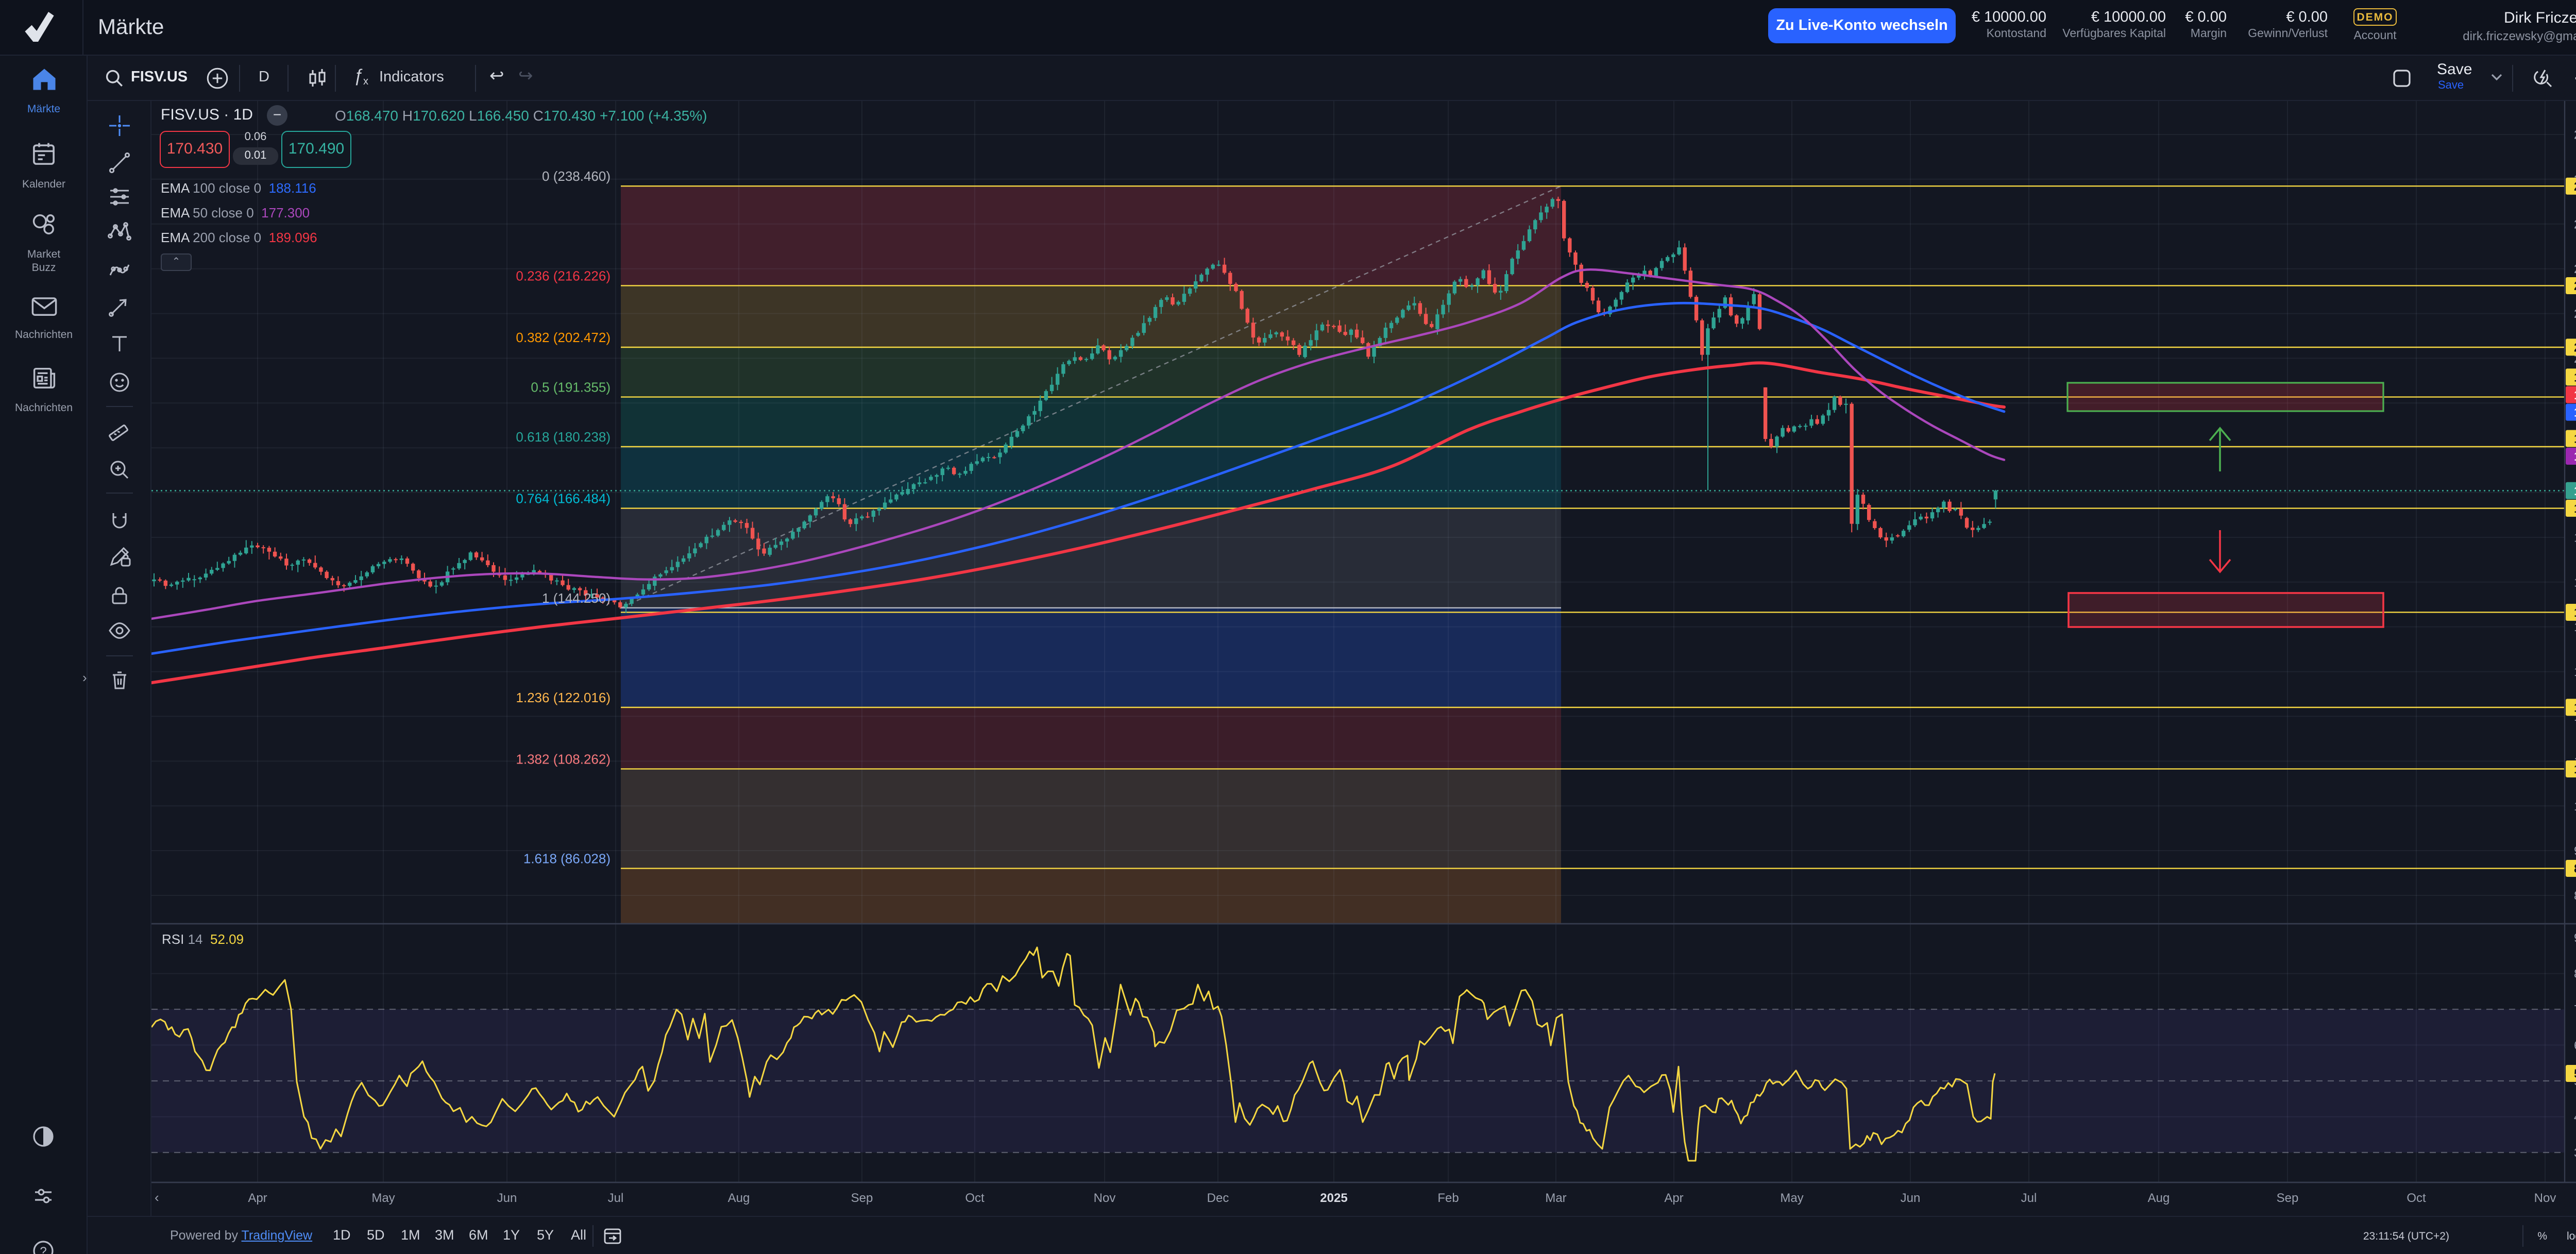  I want to click on svg-text: Dec, so click(1218, 1198).